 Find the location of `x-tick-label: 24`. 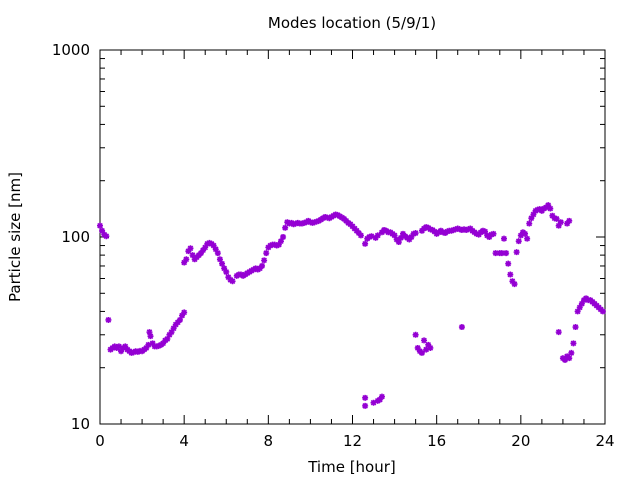

x-tick-label: 24 is located at coordinates (604, 441).